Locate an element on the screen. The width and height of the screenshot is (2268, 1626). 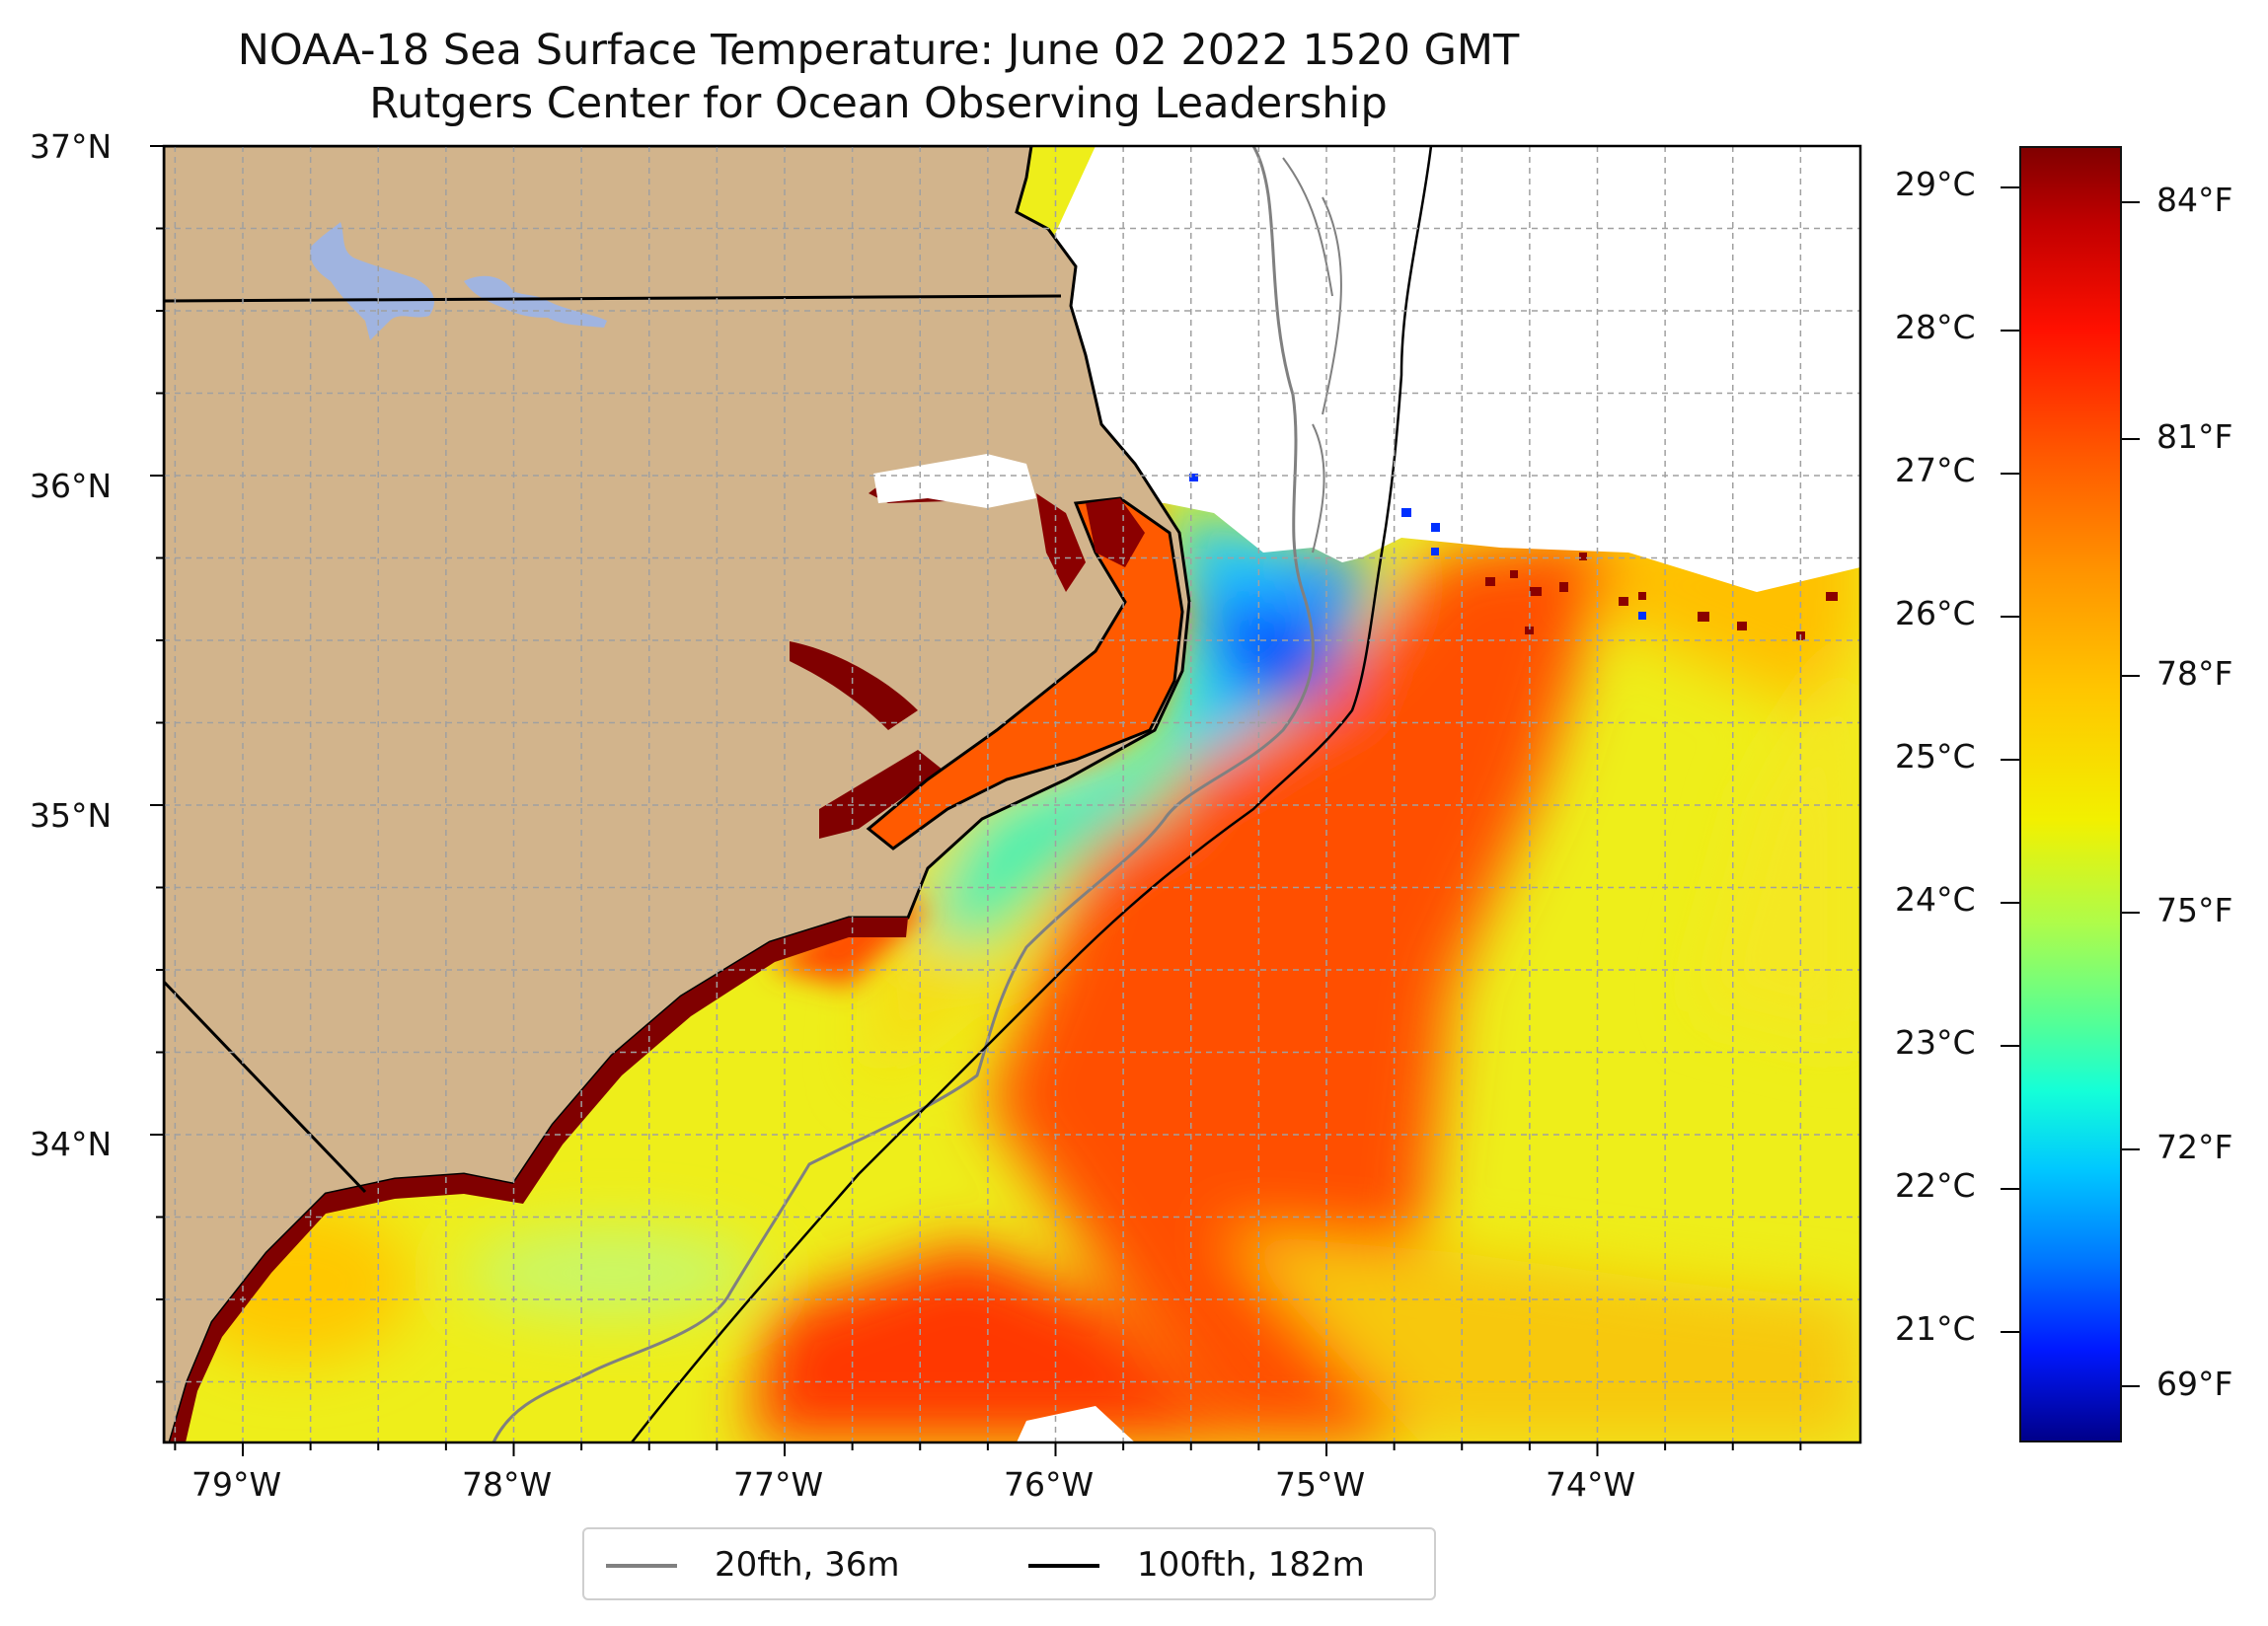
coastal-warm-band is located at coordinates (539, 1180).